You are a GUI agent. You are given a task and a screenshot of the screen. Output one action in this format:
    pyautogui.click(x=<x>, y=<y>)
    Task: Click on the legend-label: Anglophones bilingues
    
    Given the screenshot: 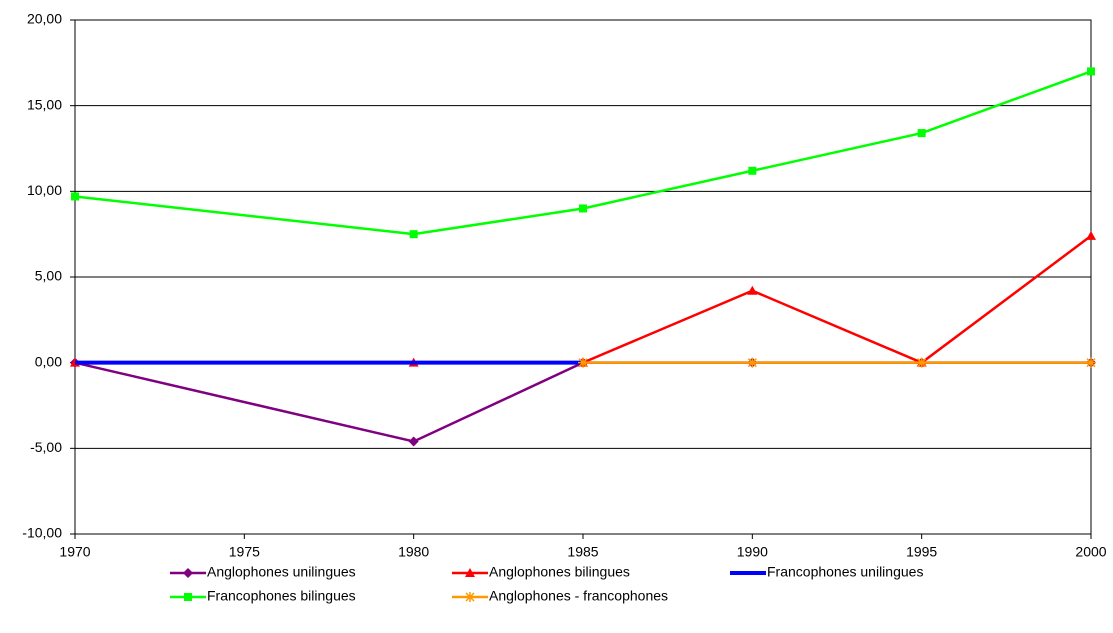 What is the action you would take?
    pyautogui.click(x=559, y=572)
    